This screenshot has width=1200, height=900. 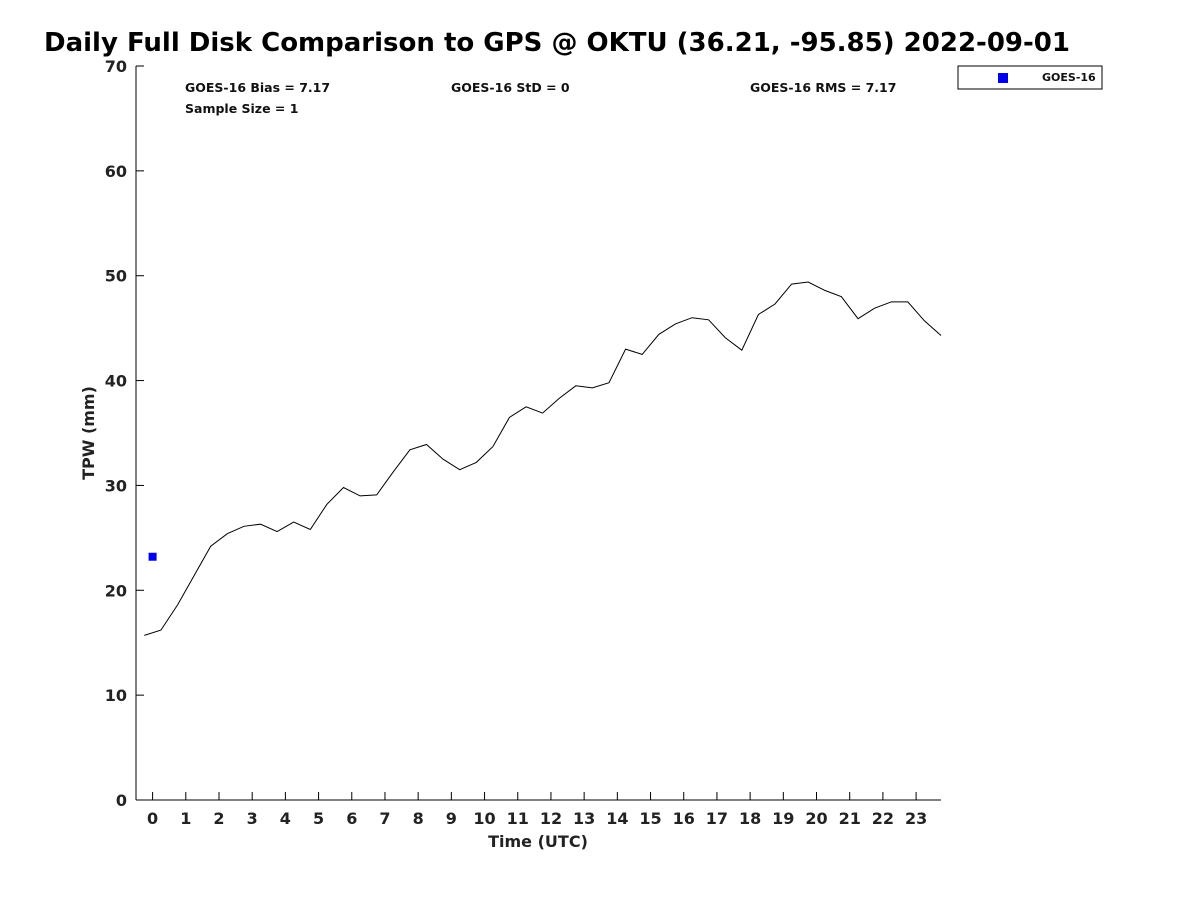 What do you see at coordinates (538, 841) in the screenshot?
I see `x-axis-label: Time (UTC)` at bounding box center [538, 841].